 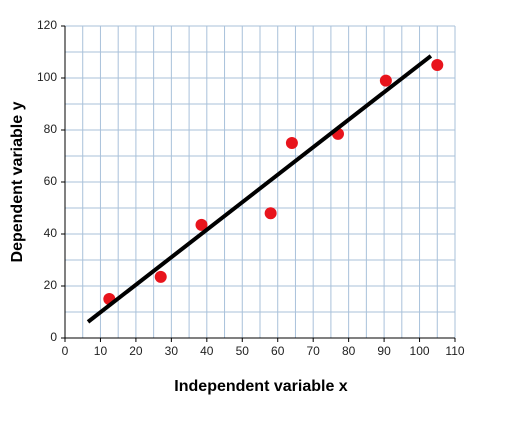 I want to click on y-tick-label: 60, so click(x=51, y=181).